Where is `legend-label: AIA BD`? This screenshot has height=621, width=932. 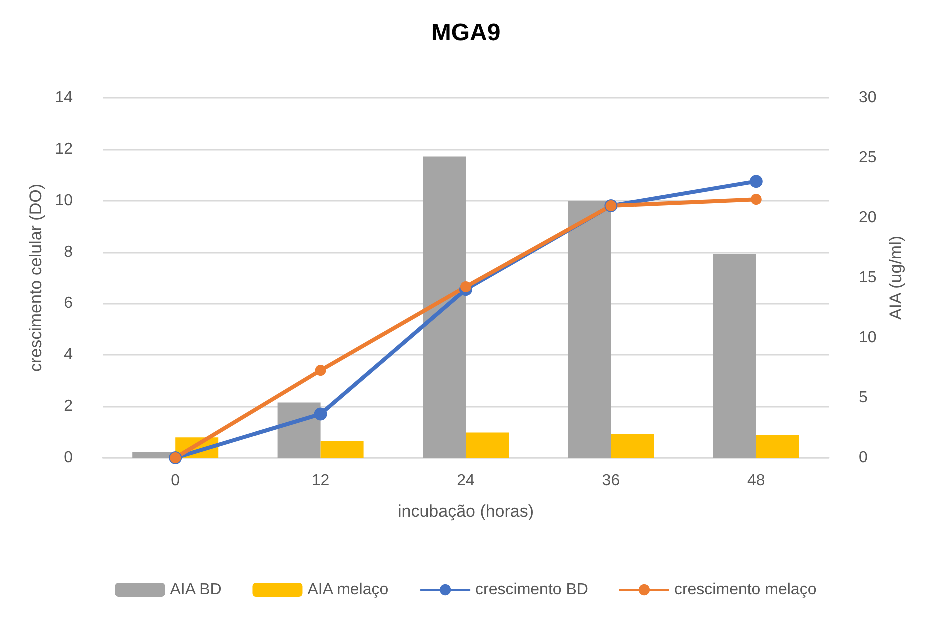
legend-label: AIA BD is located at coordinates (196, 590).